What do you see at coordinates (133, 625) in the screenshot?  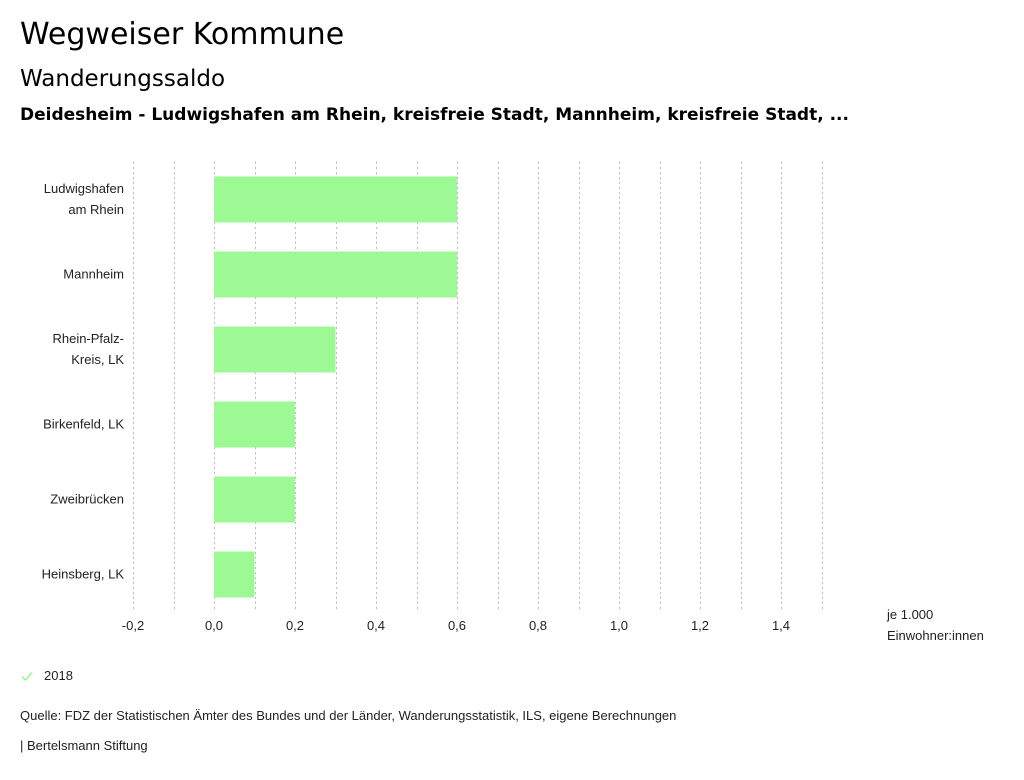 I see `x-tick-label: -0,2` at bounding box center [133, 625].